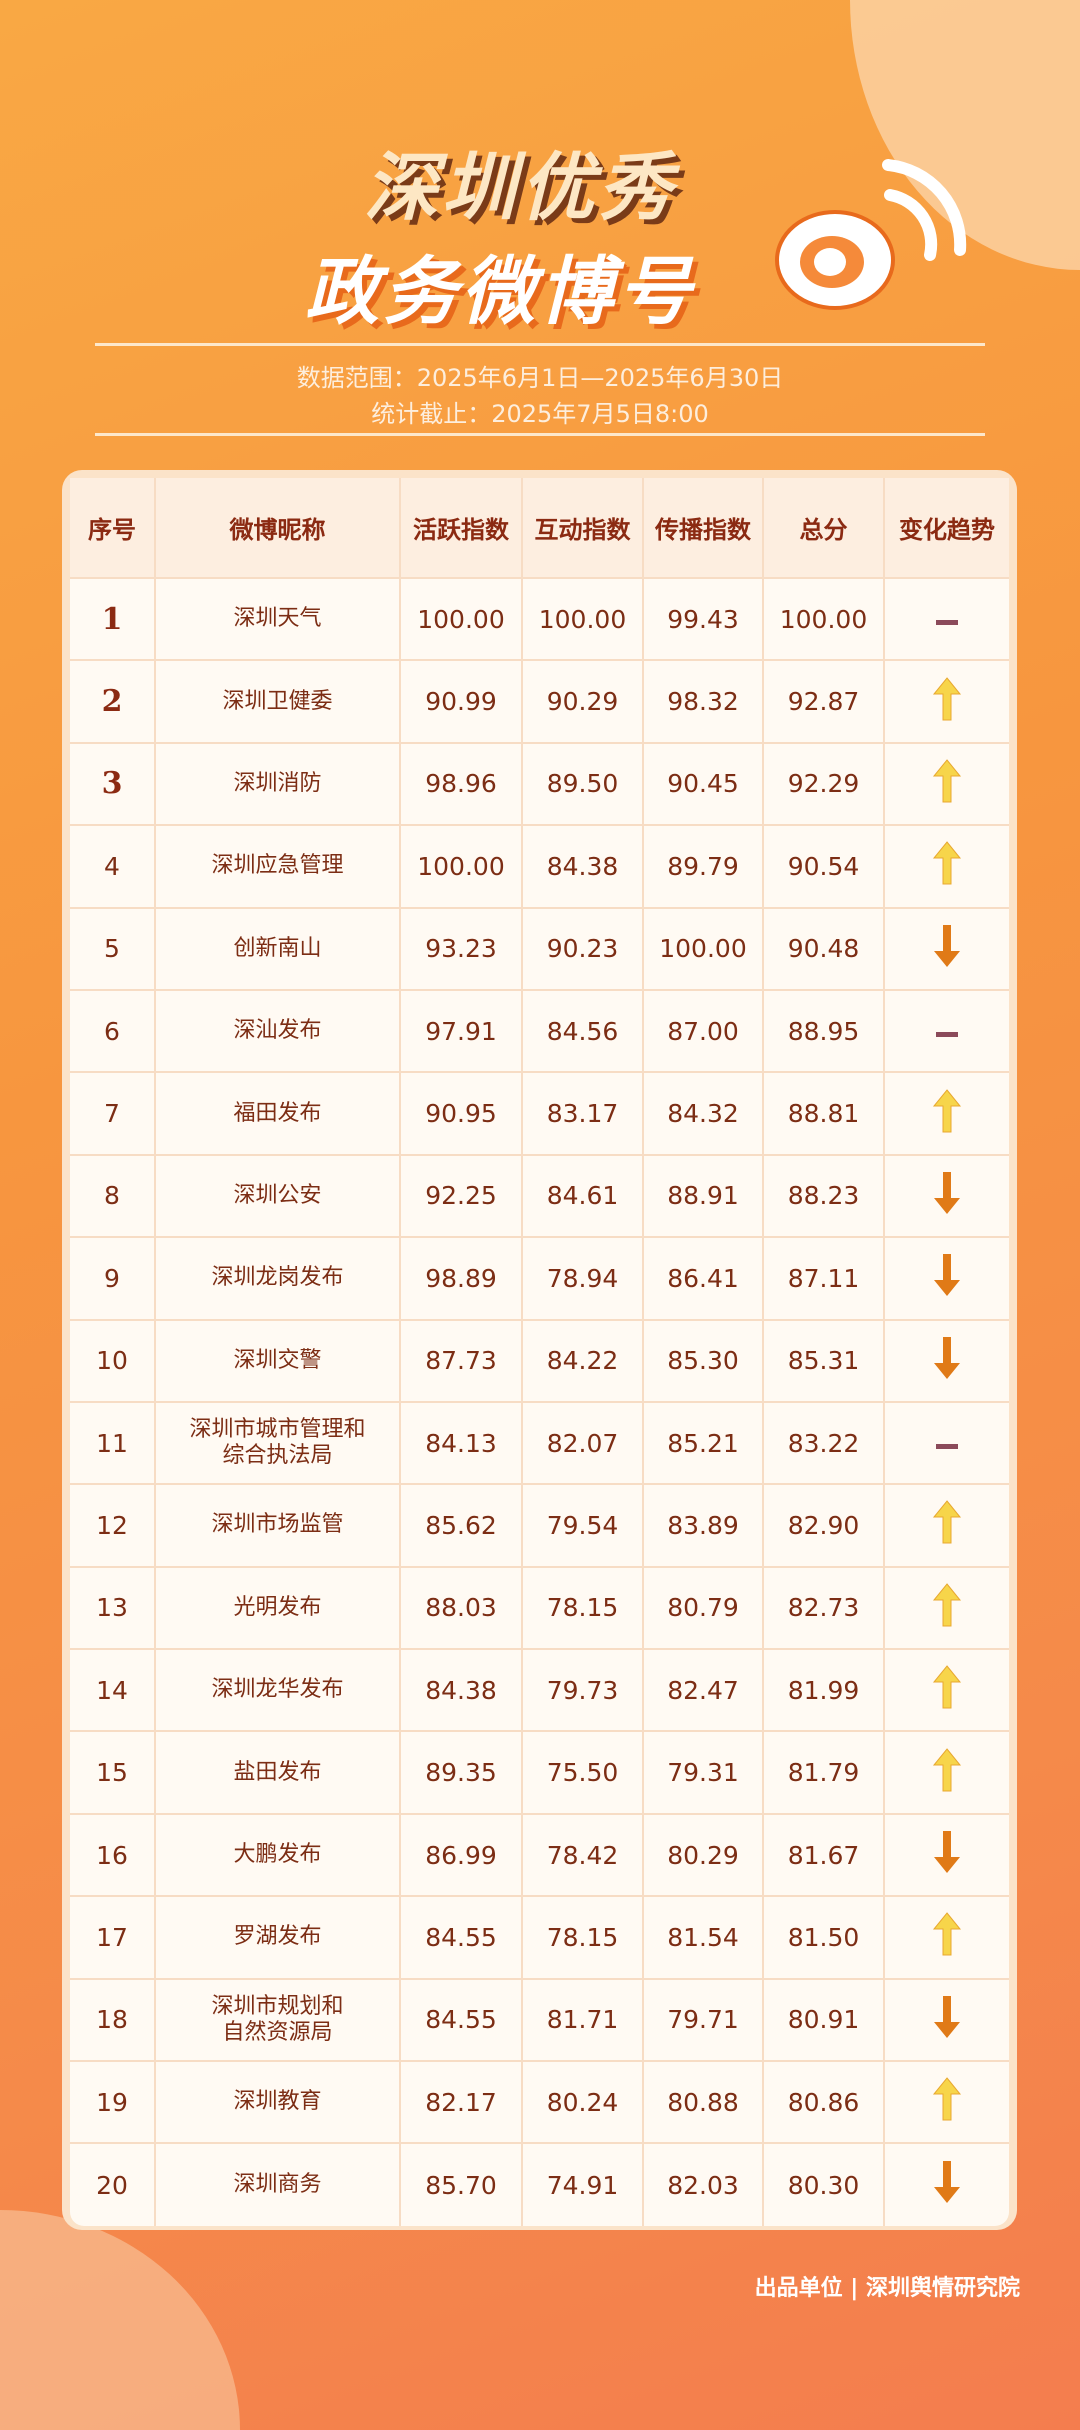 The width and height of the screenshot is (1080, 2430). Describe the element at coordinates (583, 1442) in the screenshot. I see `interaction-index: 82.07` at that location.